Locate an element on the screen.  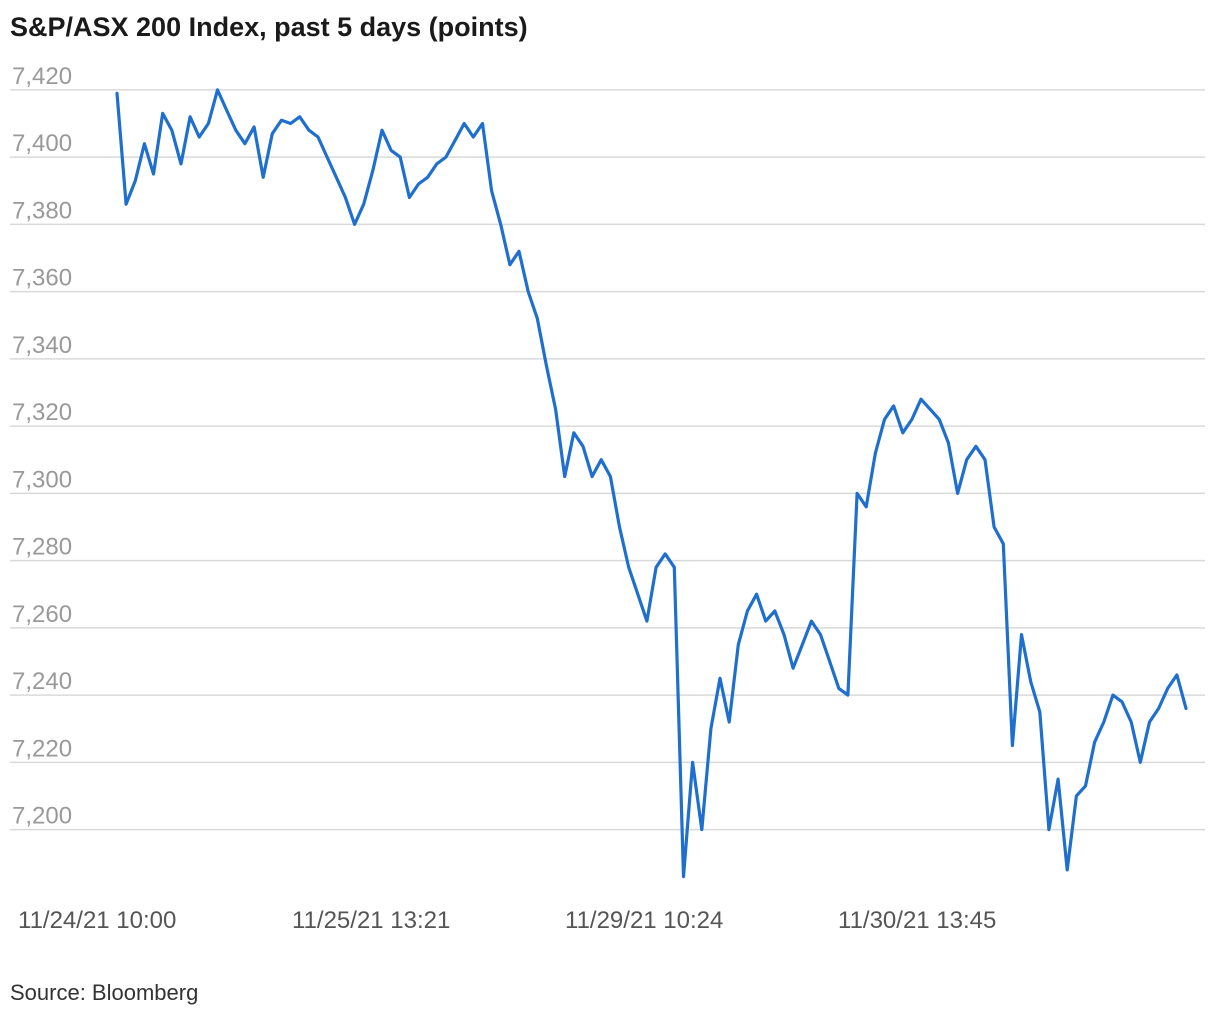
y-tick-label: 7,380 is located at coordinates (42, 210).